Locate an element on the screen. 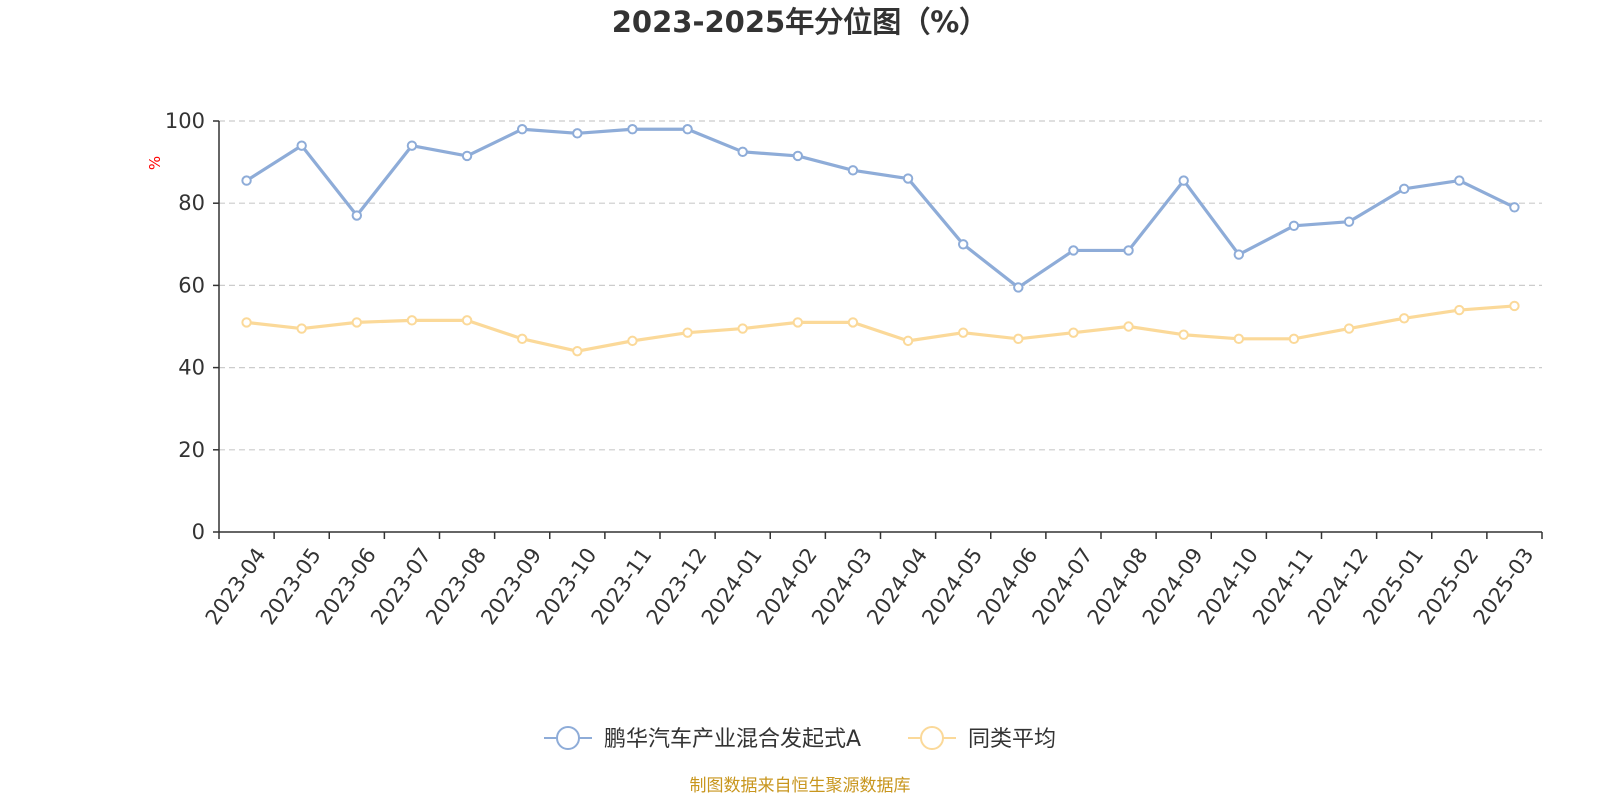 Image resolution: width=1600 pixels, height=800 pixels. legend-item-1: 同类平均 is located at coordinates (982, 739).